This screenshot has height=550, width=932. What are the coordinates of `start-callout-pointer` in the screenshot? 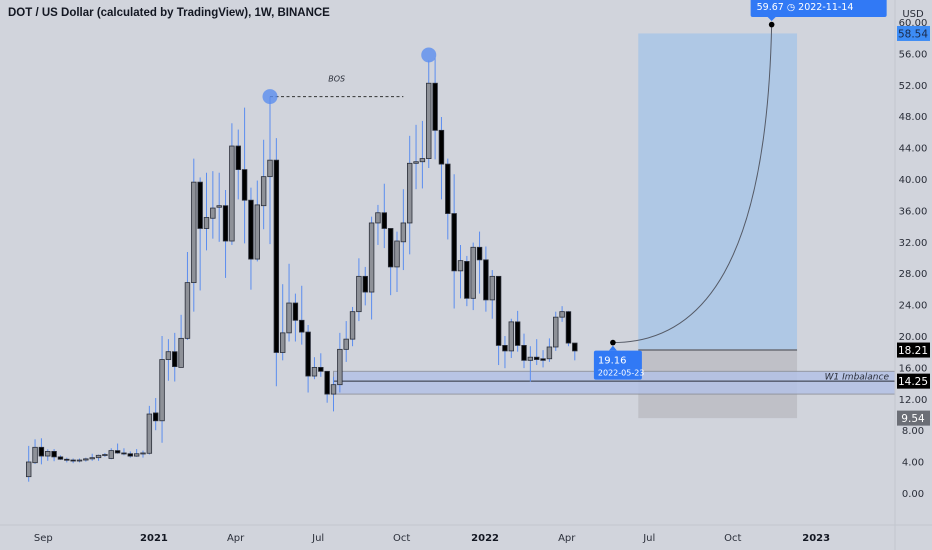 It's located at (612, 348).